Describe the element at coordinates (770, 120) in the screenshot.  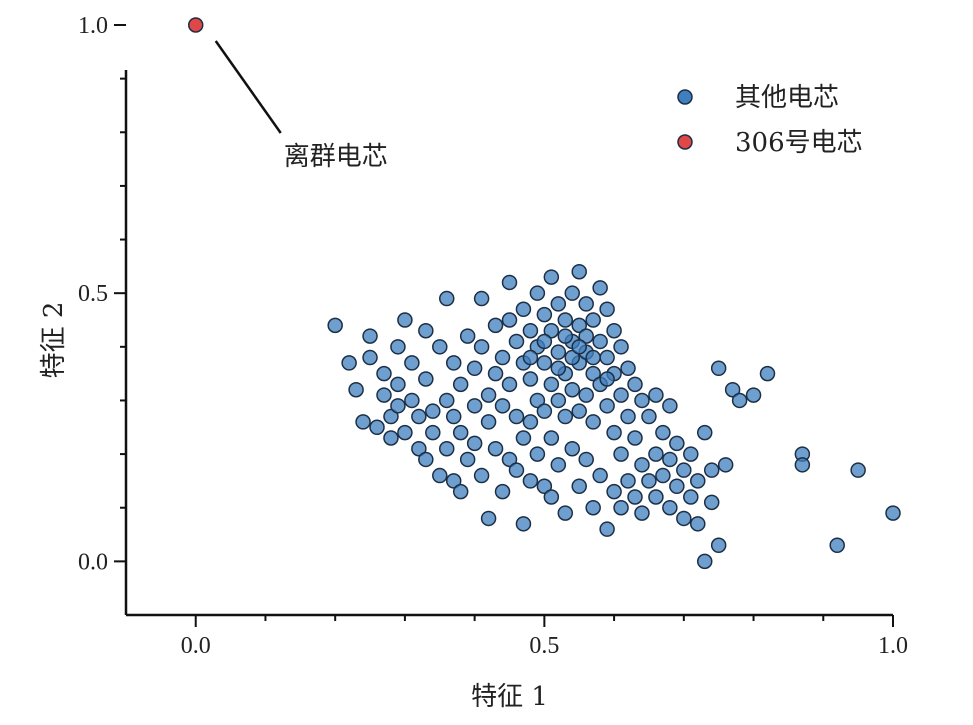
I see `legend: 其他电芯 306号电芯` at that location.